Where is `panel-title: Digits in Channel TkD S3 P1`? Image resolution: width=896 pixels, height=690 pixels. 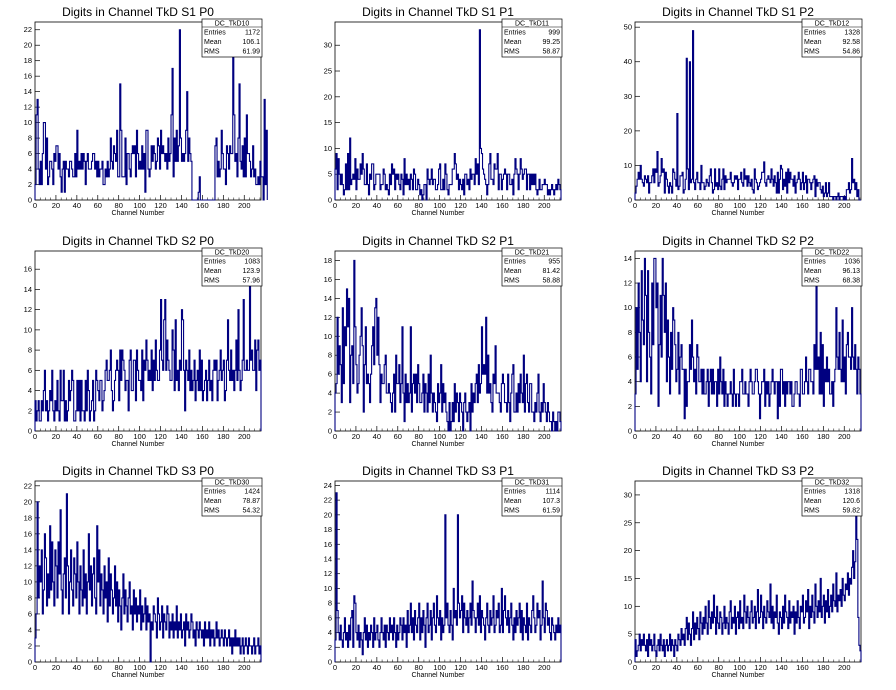 panel-title: Digits in Channel TkD S3 P1 is located at coordinates (438, 471).